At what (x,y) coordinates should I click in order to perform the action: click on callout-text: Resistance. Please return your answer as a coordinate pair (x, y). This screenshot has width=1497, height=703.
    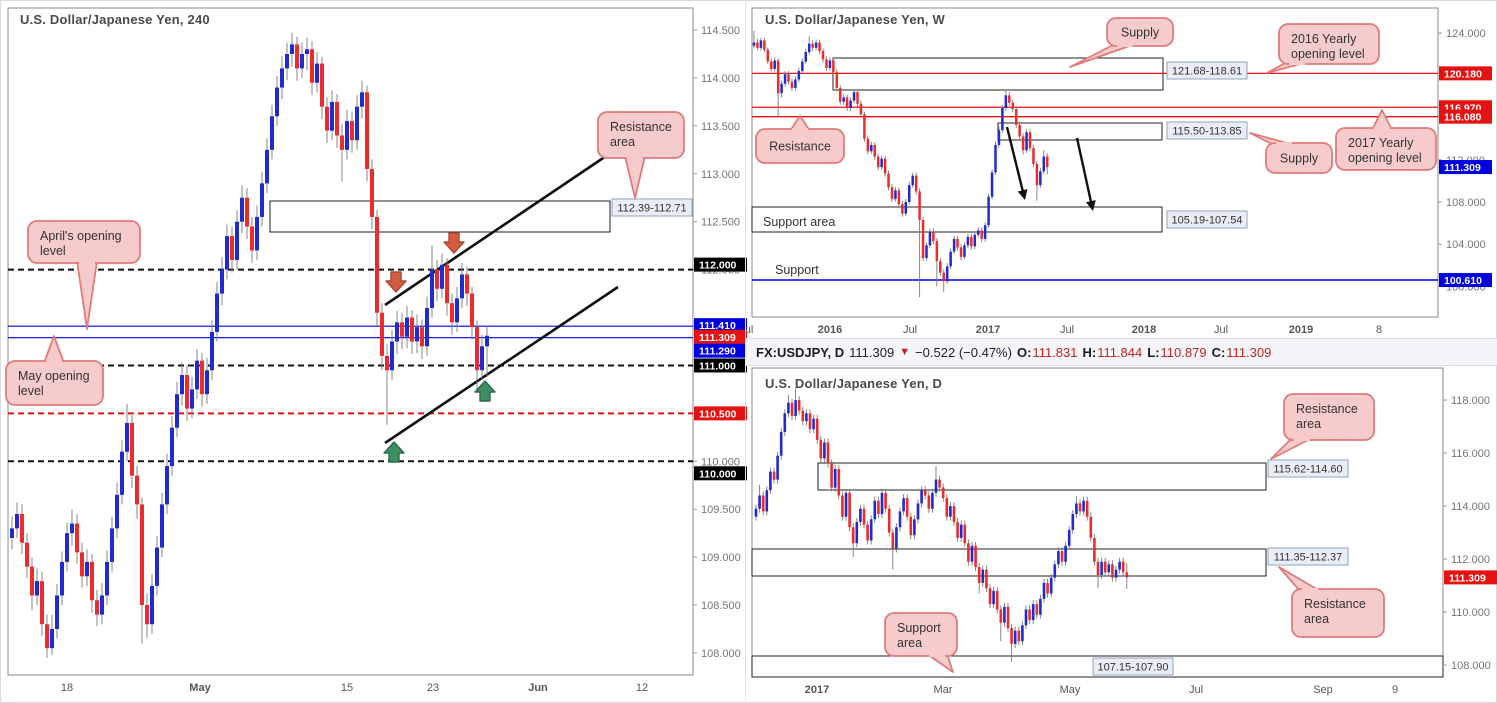
    Looking at the image, I should click on (1327, 409).